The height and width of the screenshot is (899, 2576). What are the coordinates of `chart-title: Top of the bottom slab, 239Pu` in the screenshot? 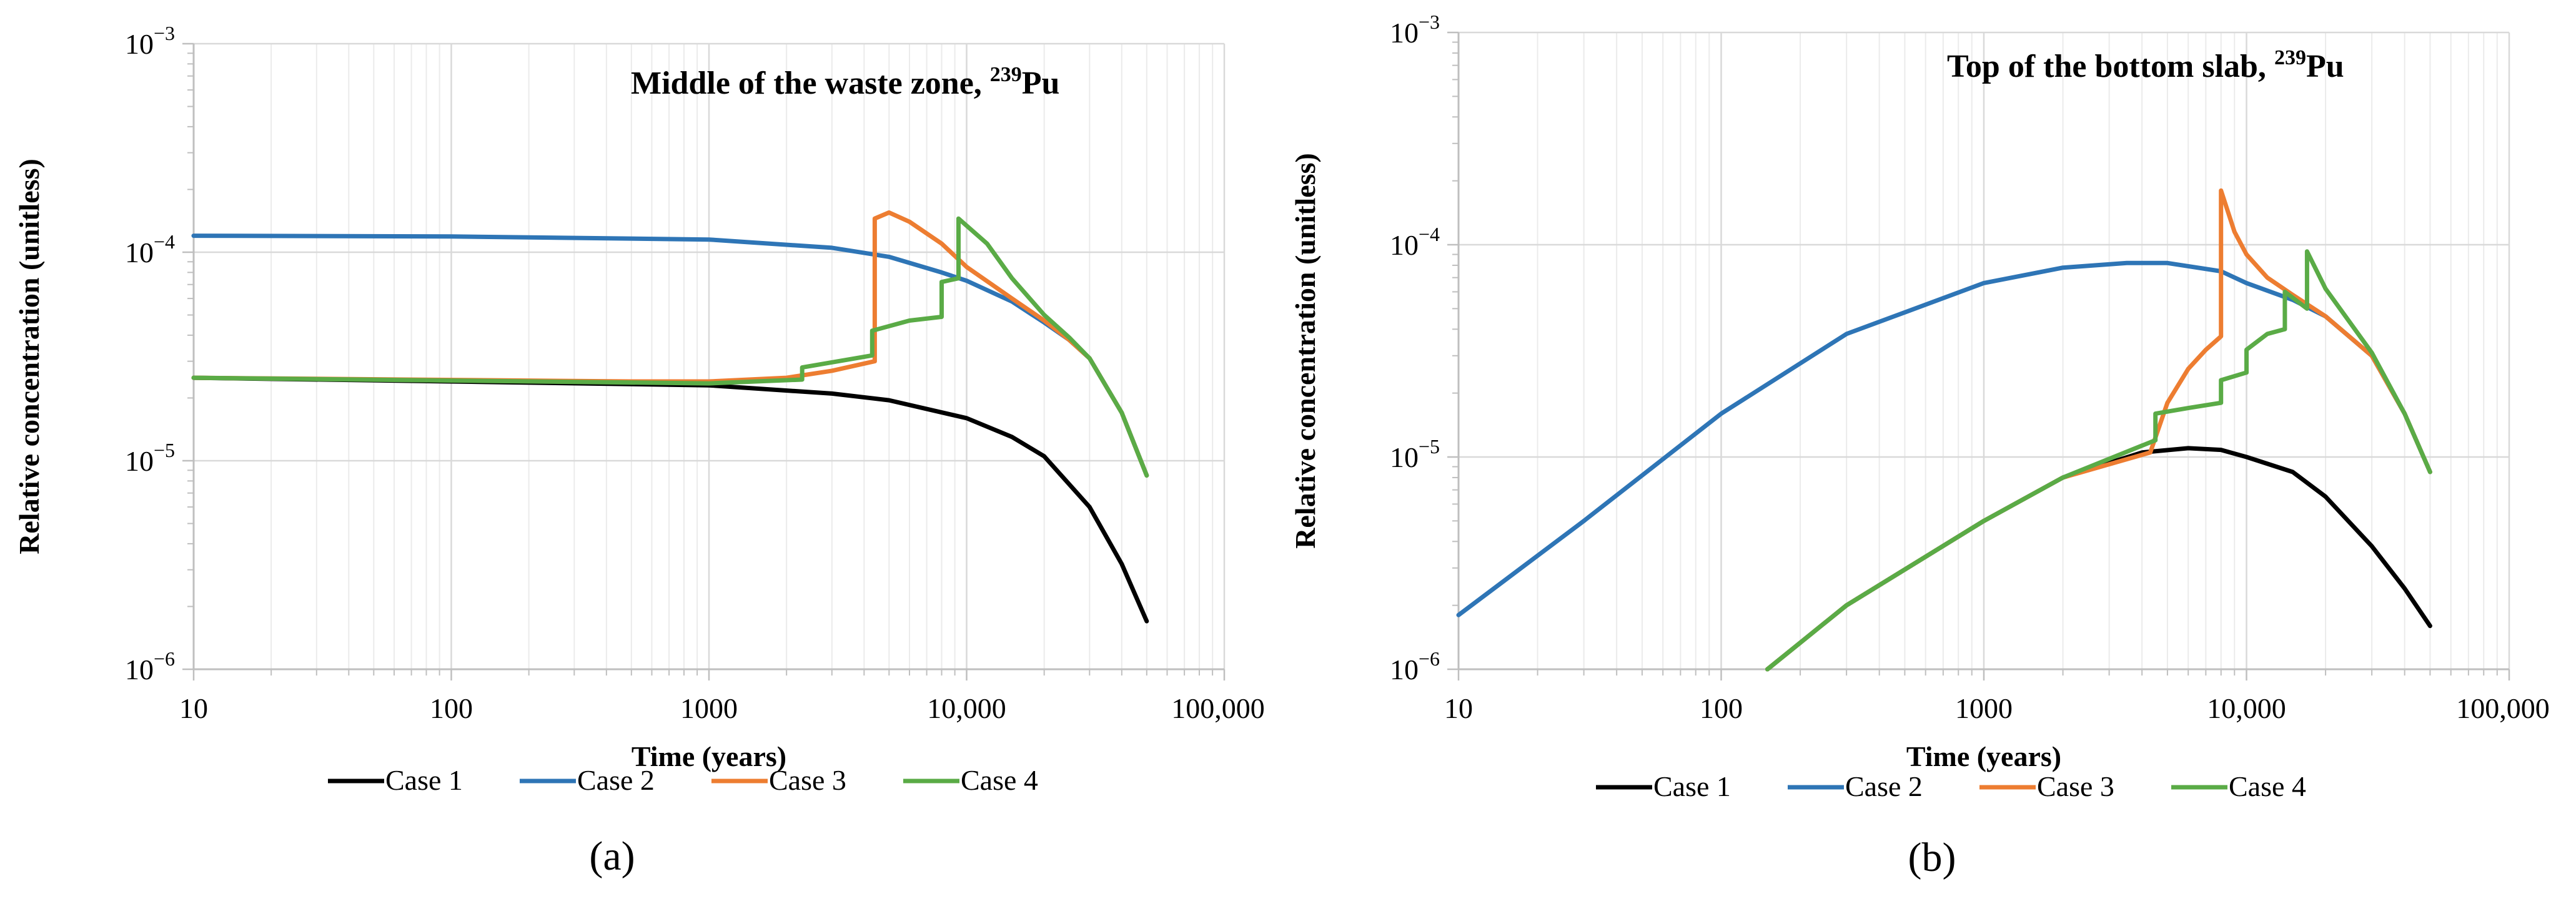 It's located at (2145, 65).